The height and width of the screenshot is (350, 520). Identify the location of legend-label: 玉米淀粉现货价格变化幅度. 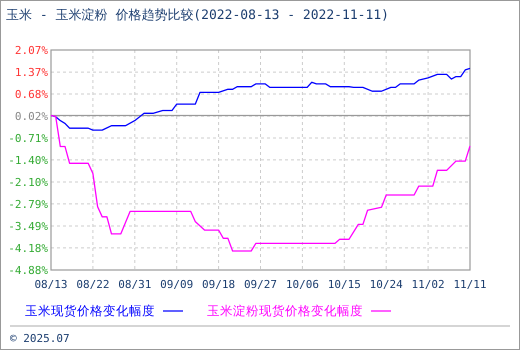
(285, 310).